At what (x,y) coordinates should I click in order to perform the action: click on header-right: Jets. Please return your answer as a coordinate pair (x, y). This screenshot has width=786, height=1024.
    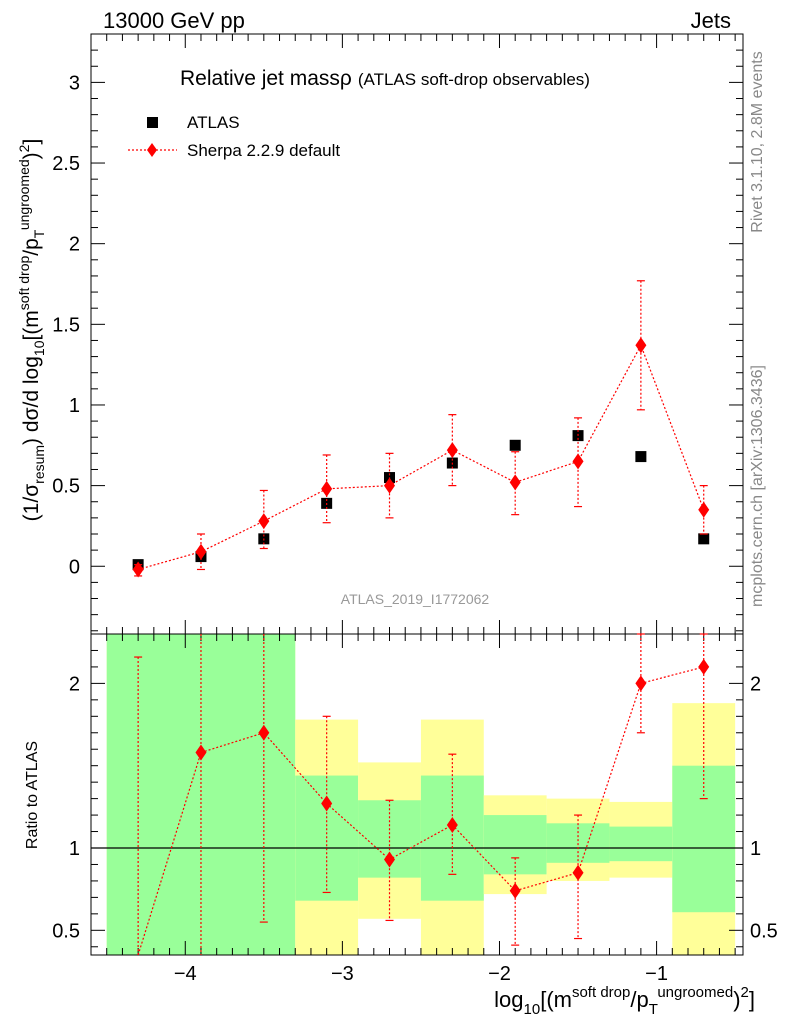
    Looking at the image, I should click on (711, 20).